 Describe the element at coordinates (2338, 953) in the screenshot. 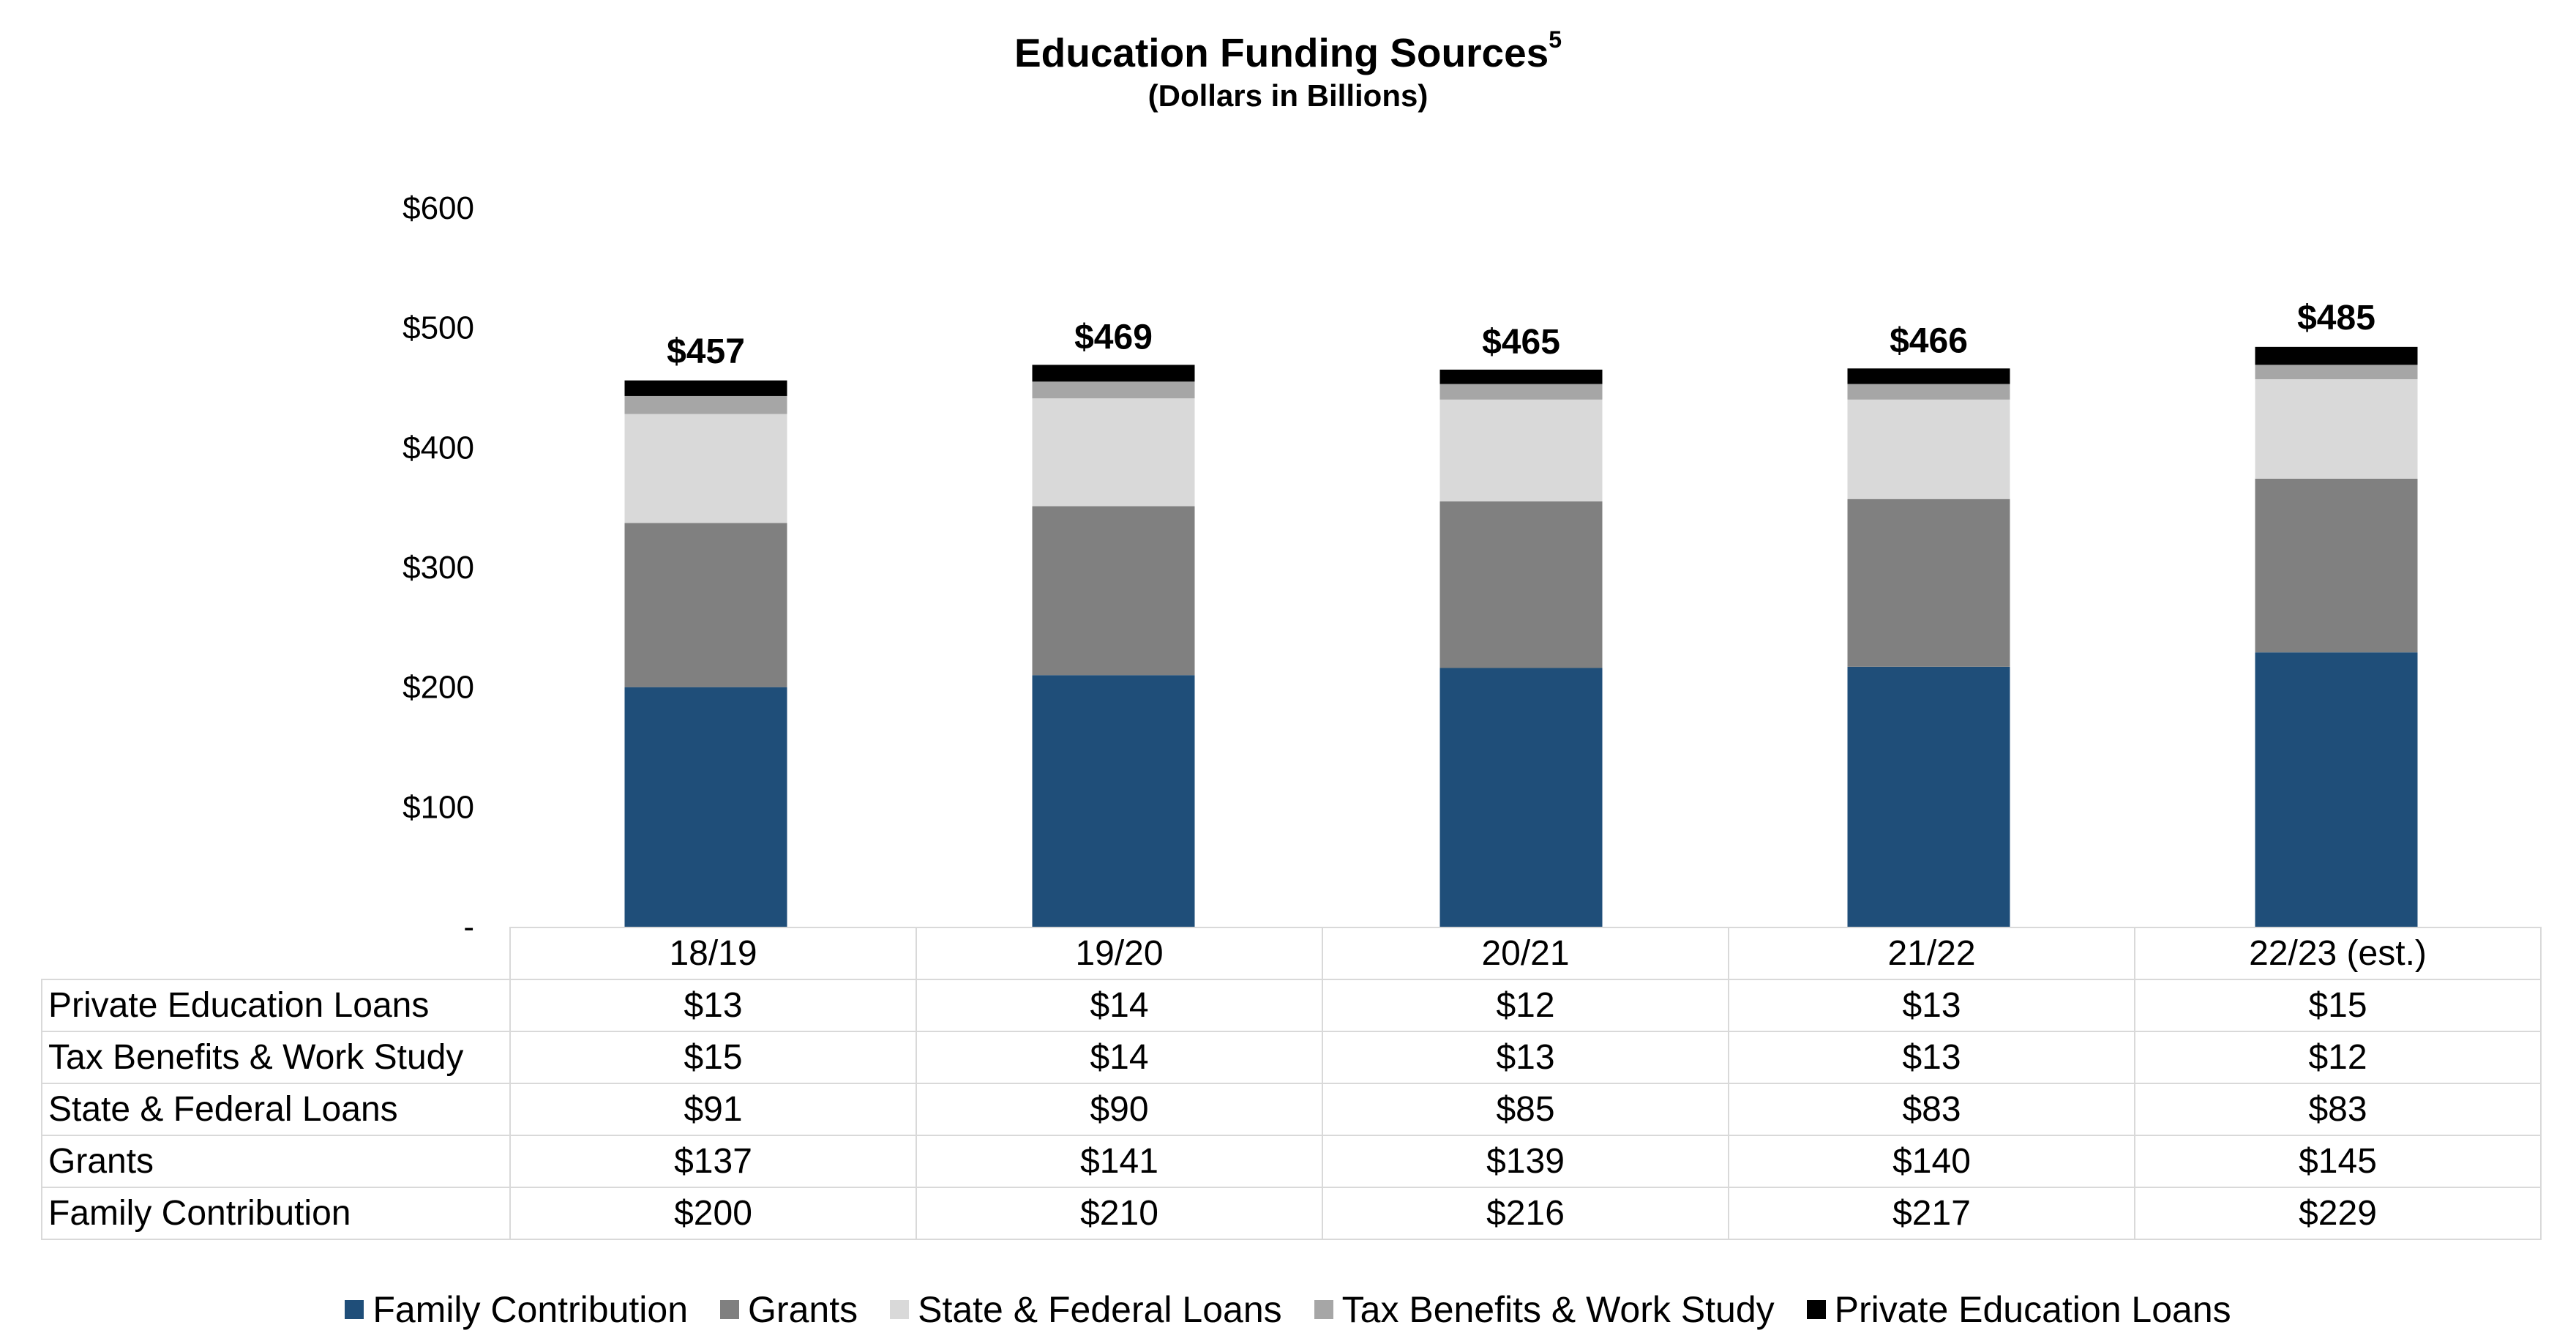

I see `table-category-header: 22/23 (est.)` at that location.